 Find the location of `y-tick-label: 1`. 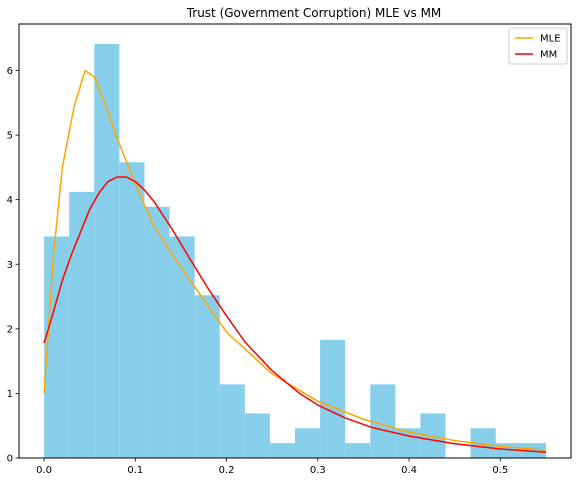

y-tick-label: 1 is located at coordinates (10, 394).